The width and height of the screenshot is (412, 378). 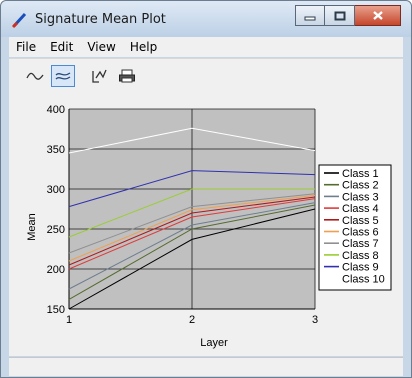 What do you see at coordinates (206, 366) in the screenshot?
I see `status-bar` at bounding box center [206, 366].